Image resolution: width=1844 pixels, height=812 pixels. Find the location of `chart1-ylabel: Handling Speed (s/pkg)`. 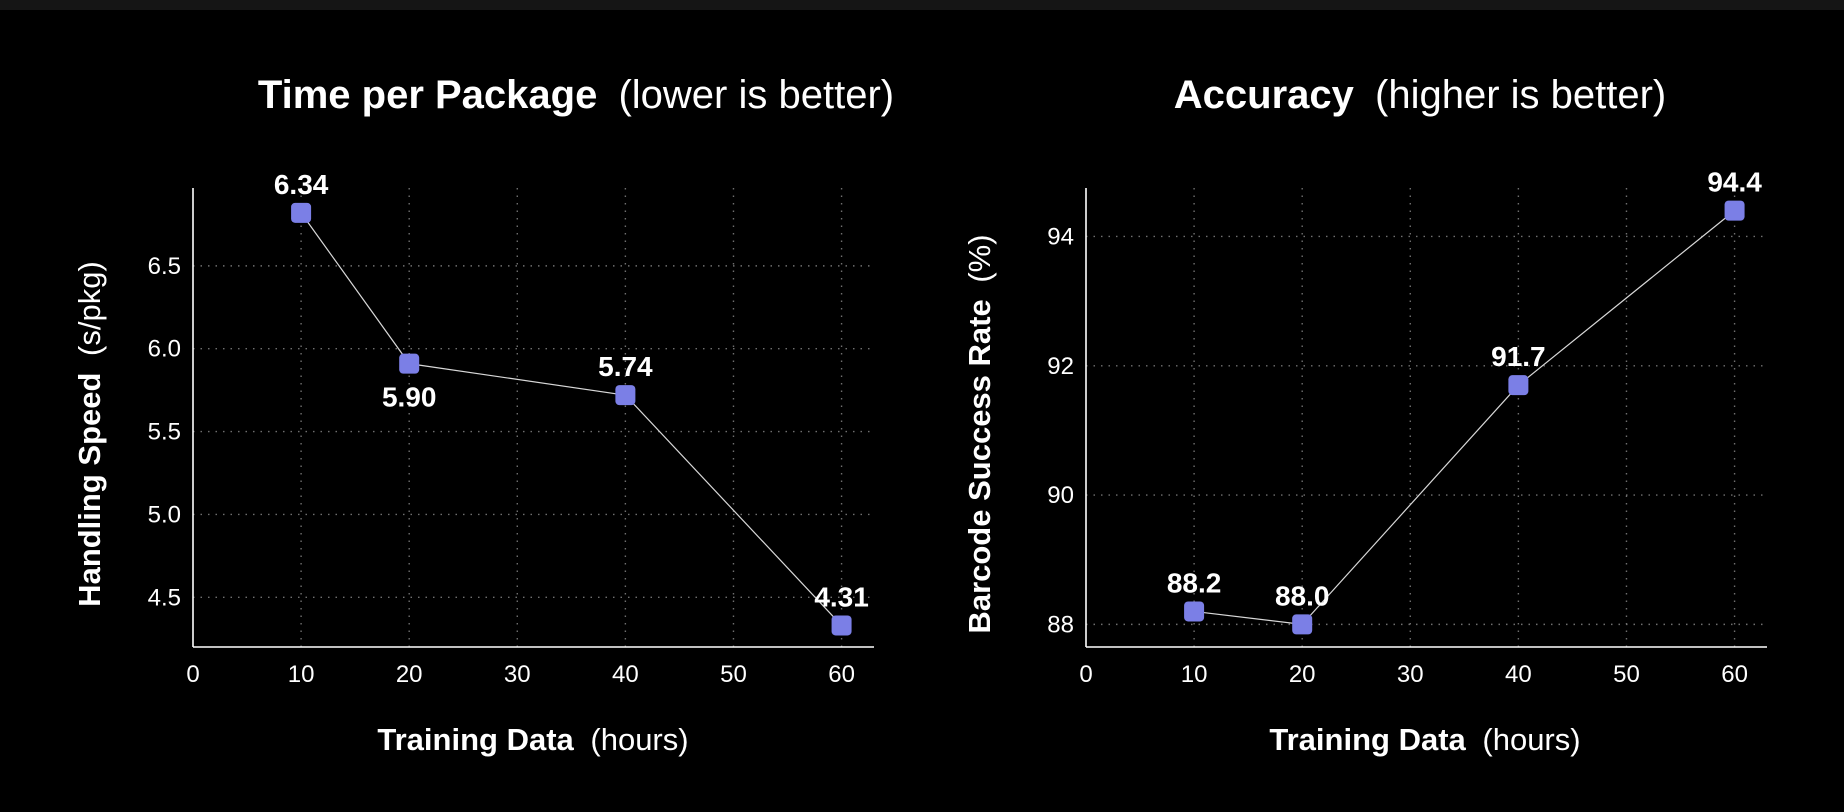

chart1-ylabel: Handling Speed (s/pkg) is located at coordinates (89, 434).